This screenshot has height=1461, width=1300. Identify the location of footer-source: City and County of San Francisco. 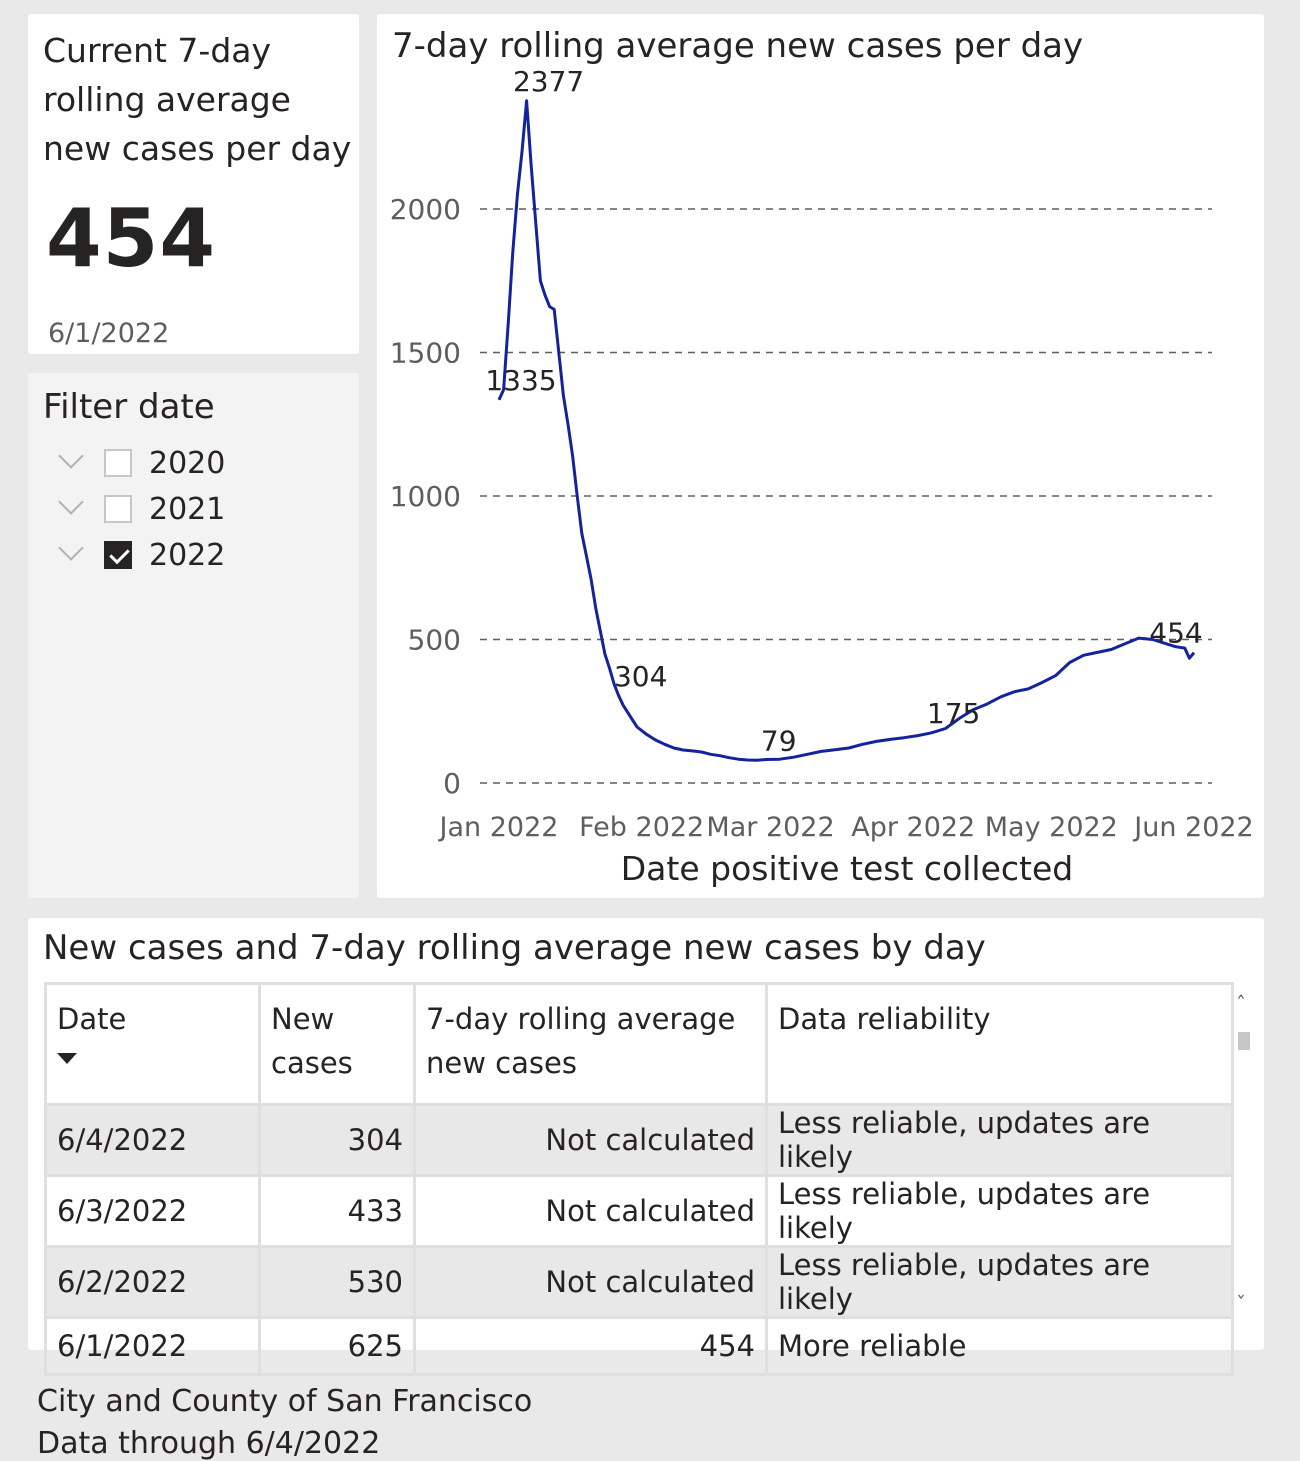
(285, 1401).